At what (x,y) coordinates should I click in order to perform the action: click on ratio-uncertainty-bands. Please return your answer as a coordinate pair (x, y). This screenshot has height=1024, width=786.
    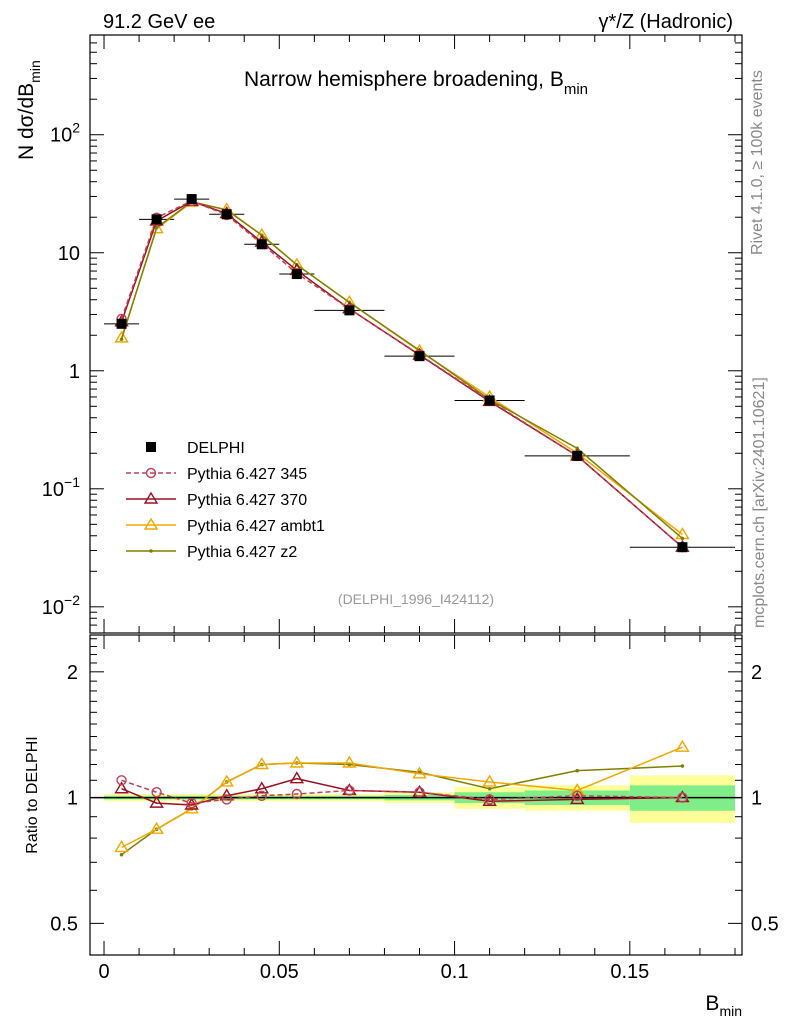
    Looking at the image, I should click on (416, 799).